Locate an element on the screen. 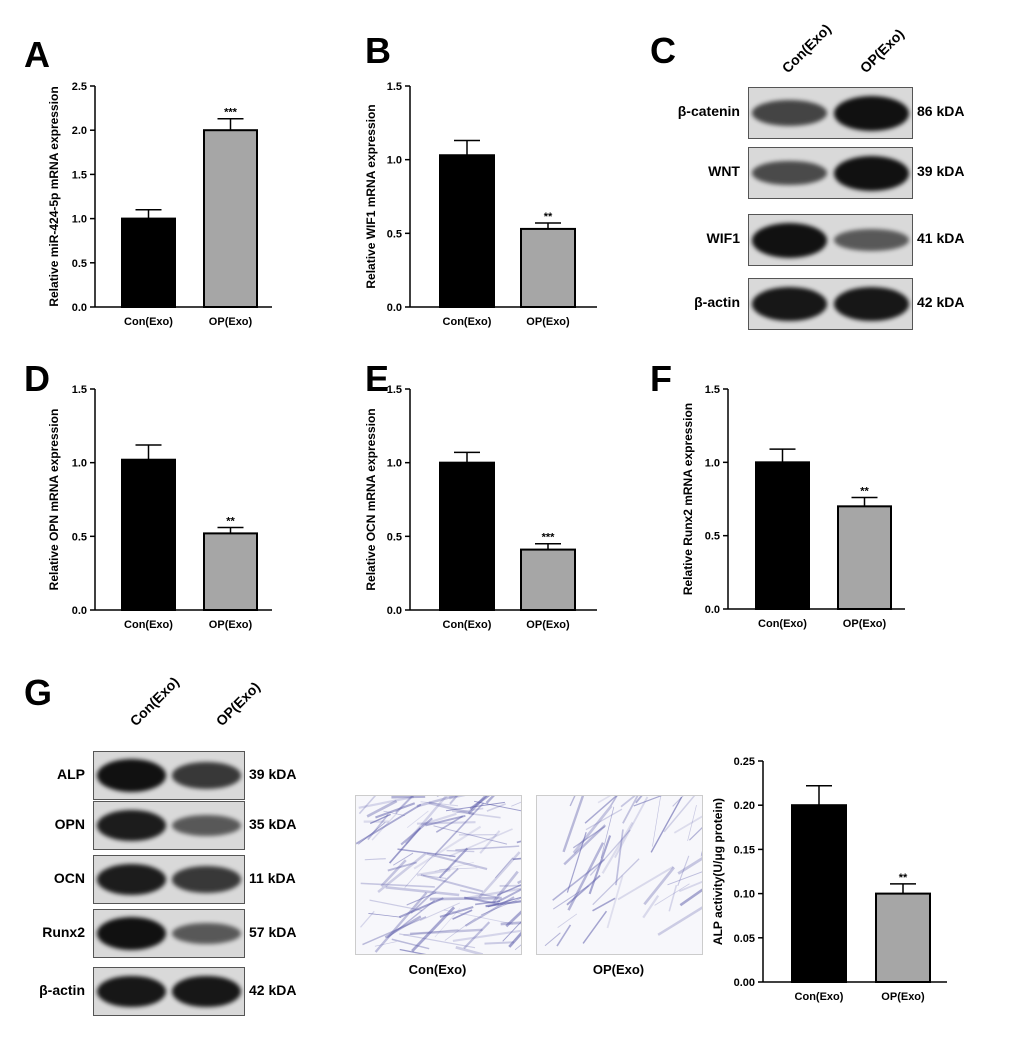  panel-label-g: G is located at coordinates (38, 692).